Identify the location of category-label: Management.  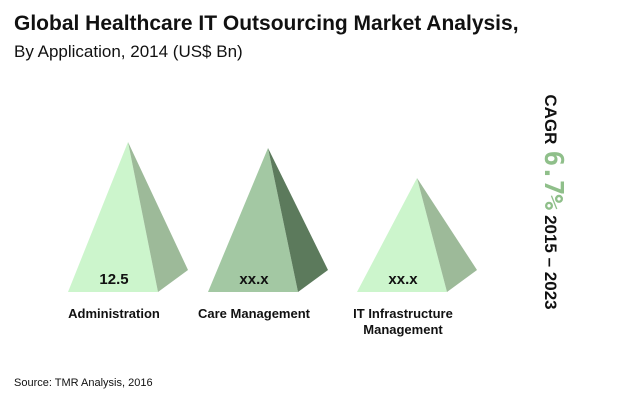
(403, 329).